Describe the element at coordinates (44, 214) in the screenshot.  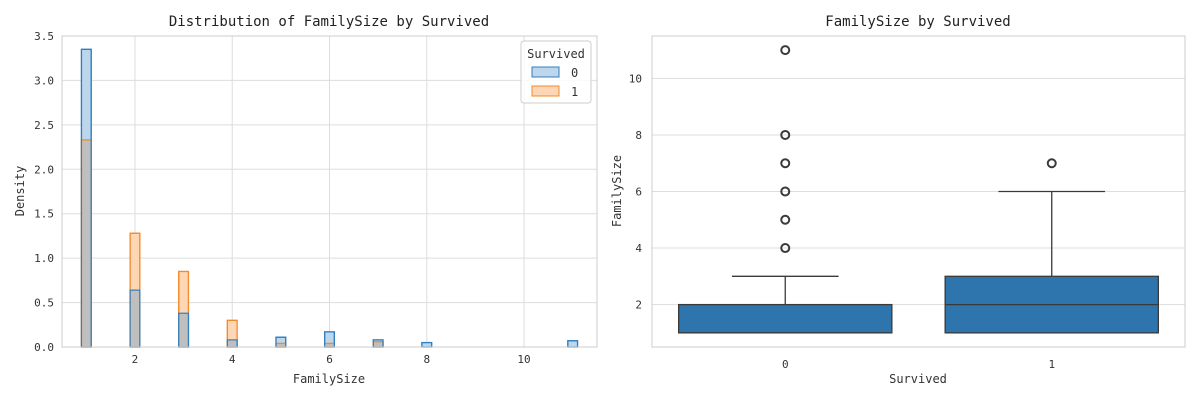
I see `hist-ytick-label: 1.5` at that location.